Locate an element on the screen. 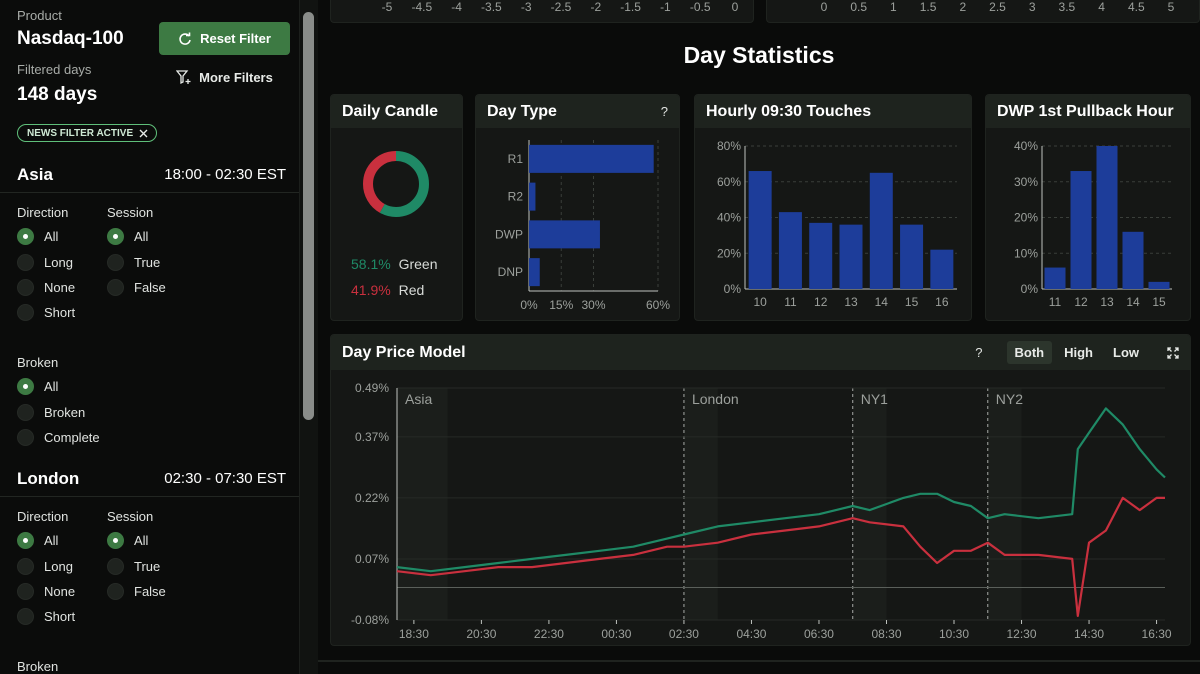 The height and width of the screenshot is (674, 1200). radio-label: Long is located at coordinates (58, 566).